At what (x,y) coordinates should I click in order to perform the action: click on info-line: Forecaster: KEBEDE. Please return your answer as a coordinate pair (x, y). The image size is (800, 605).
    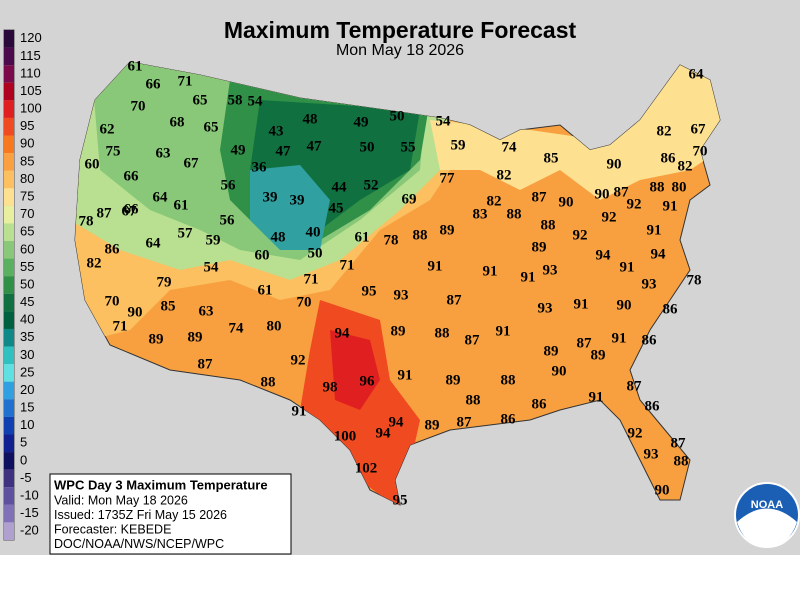
    Looking at the image, I should click on (112, 529).